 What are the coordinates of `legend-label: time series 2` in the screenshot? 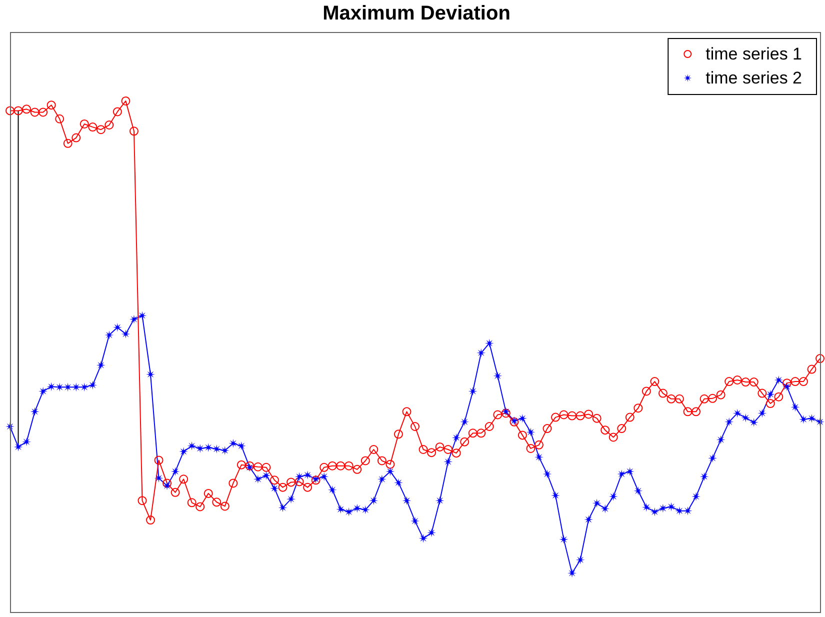 It's located at (754, 78).